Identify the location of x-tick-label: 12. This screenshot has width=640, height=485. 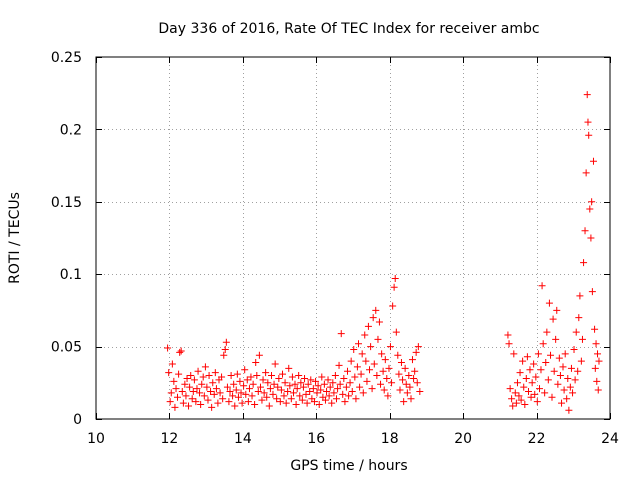
(170, 439).